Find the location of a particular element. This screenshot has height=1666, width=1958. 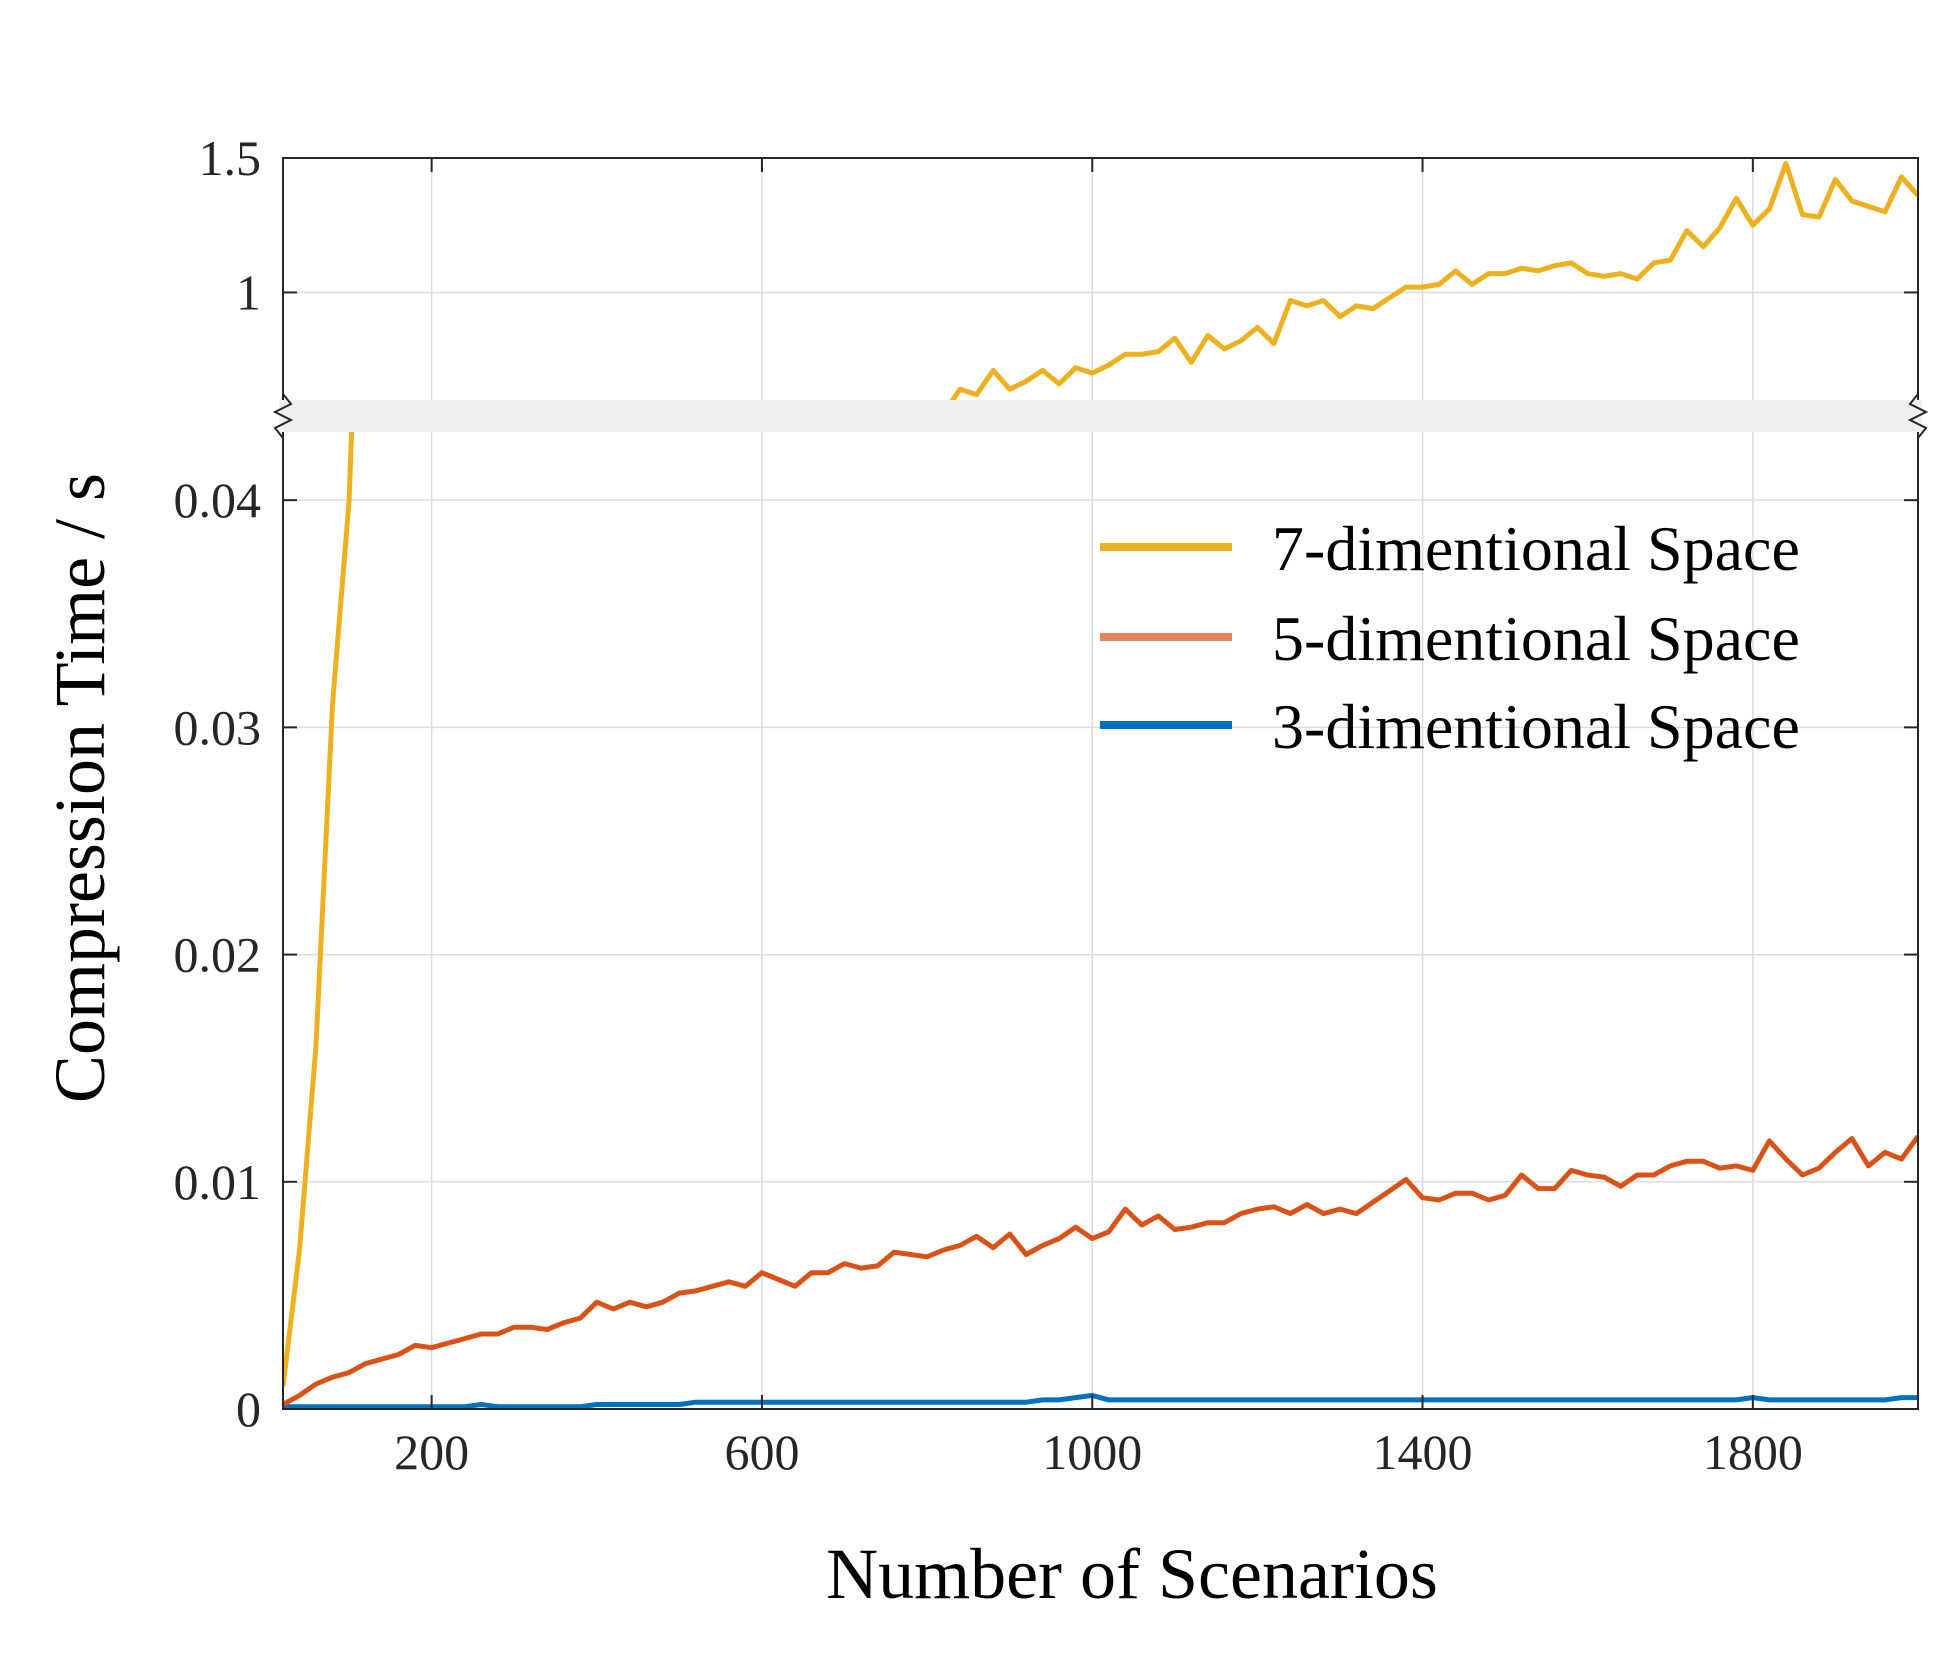

x-tick-label: 1400 is located at coordinates (1423, 1452).